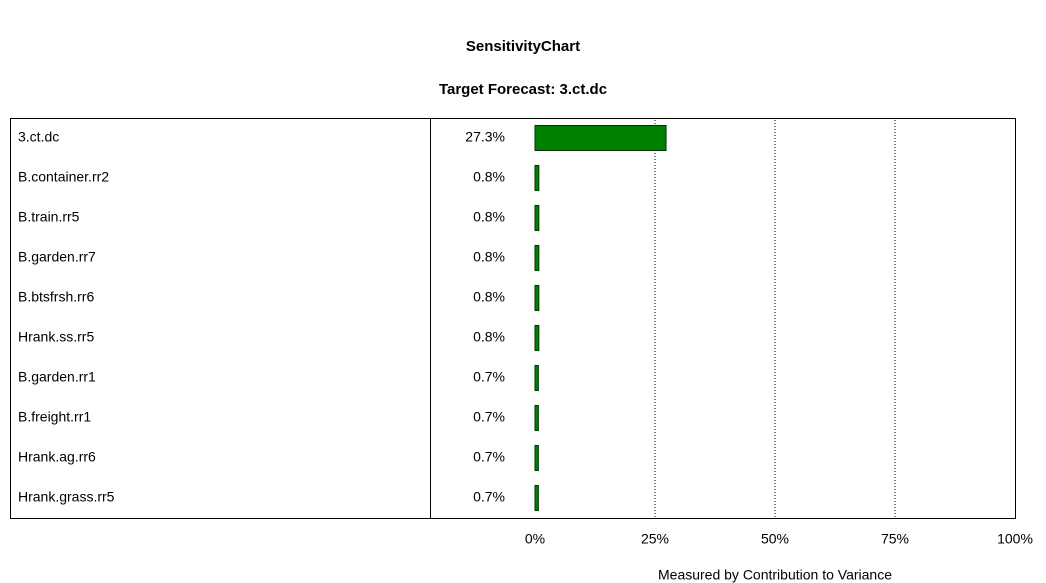 This screenshot has height=583, width=1046. I want to click on x-axis-label: Measured by Contribution to Variance, so click(775, 575).